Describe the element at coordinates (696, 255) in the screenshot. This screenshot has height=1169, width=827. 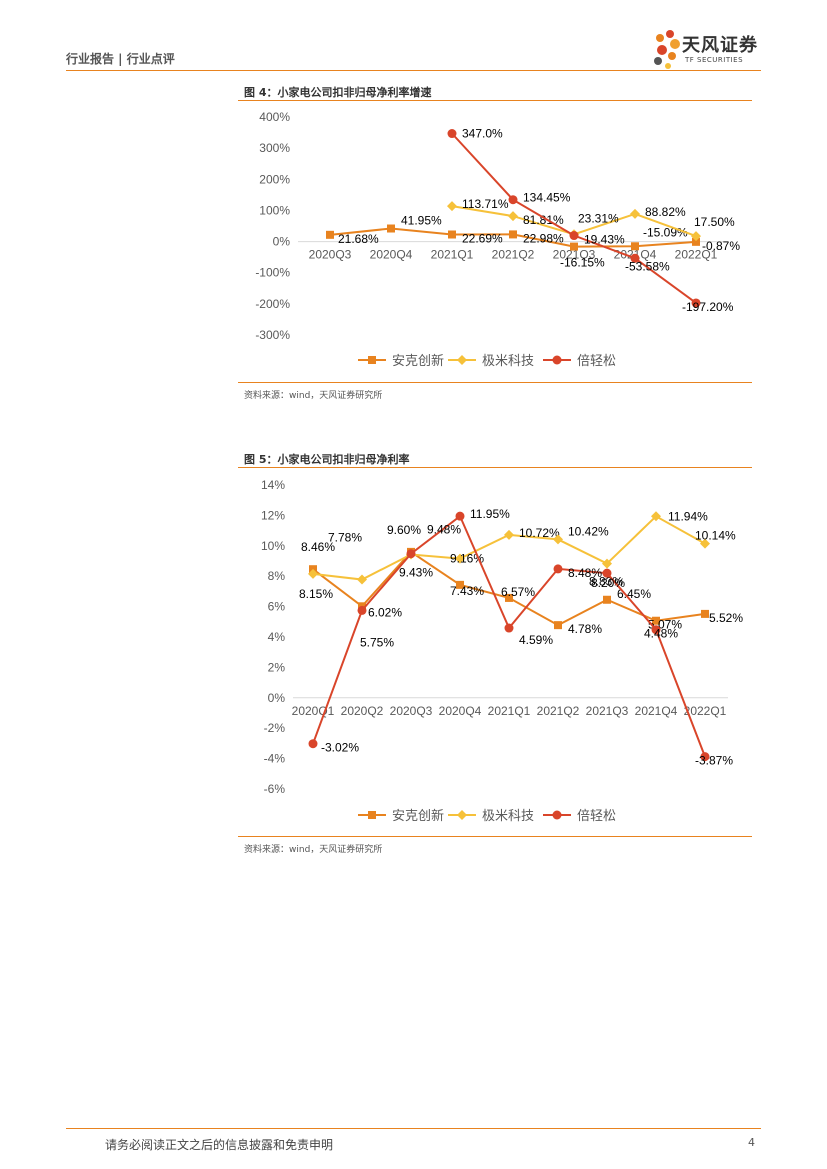
I see `x-tick-label: 2022Q1` at that location.